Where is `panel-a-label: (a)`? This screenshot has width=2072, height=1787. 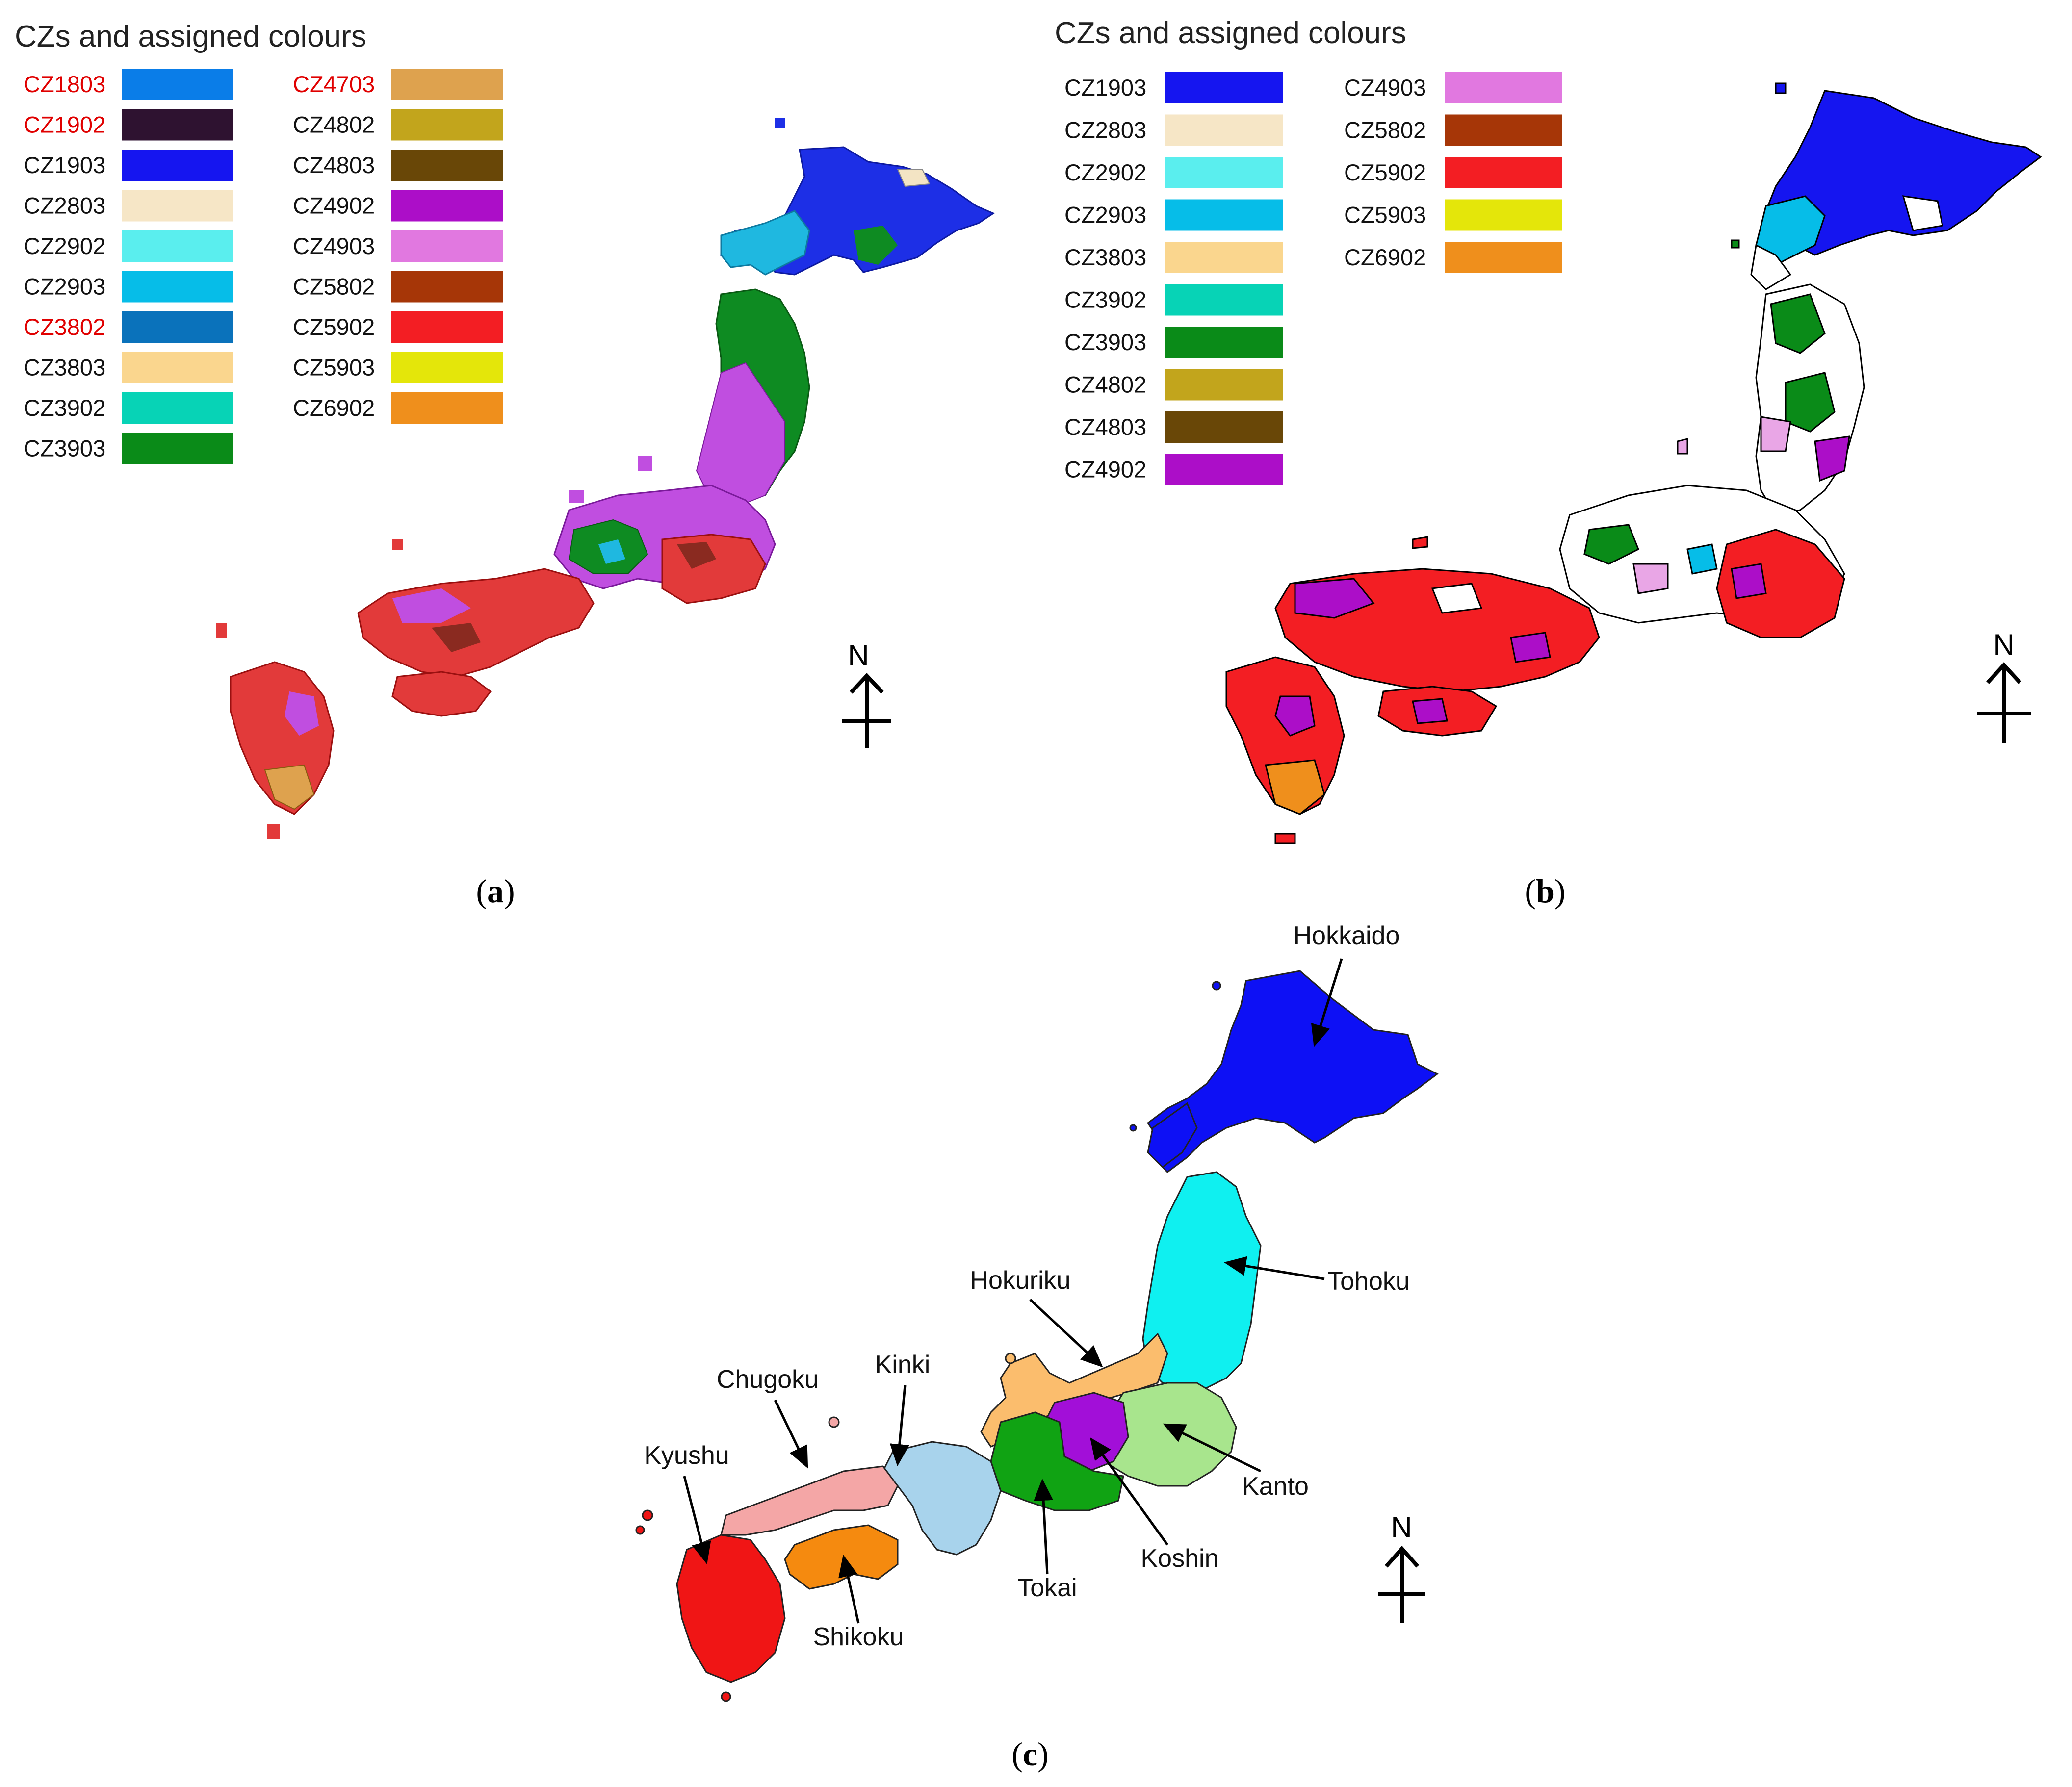
panel-a-label: (a) is located at coordinates (495, 891).